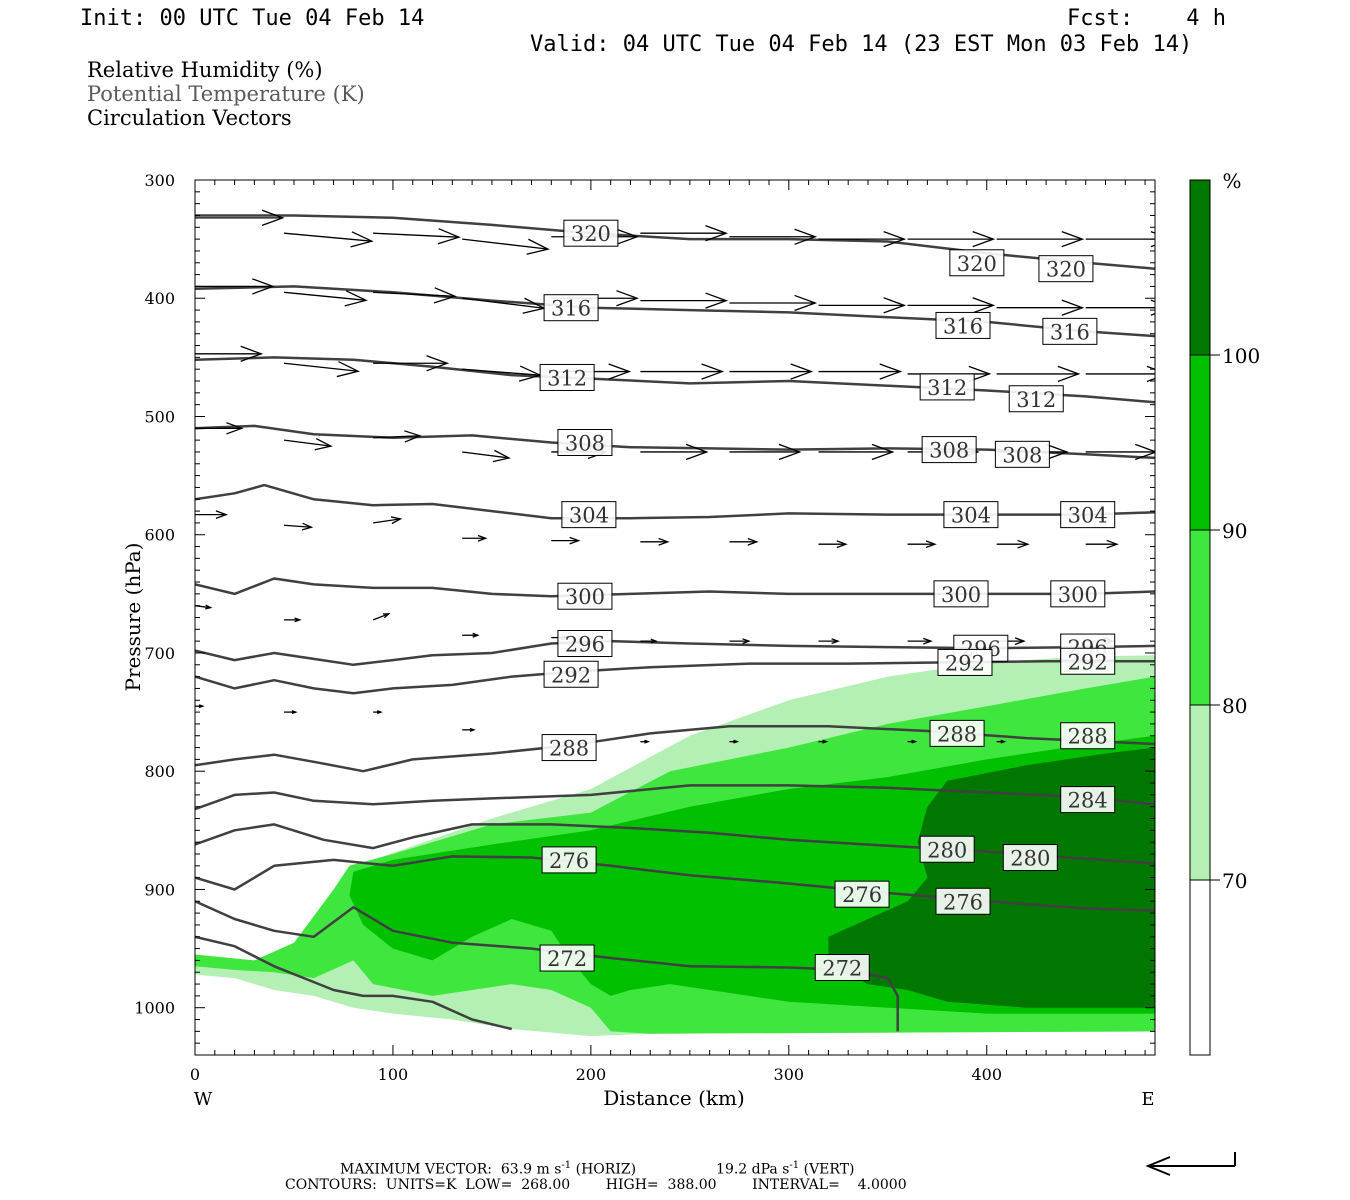 The image size is (1350, 1200). Describe the element at coordinates (1234, 531) in the screenshot. I see `colorbar-level-label: 90` at that location.